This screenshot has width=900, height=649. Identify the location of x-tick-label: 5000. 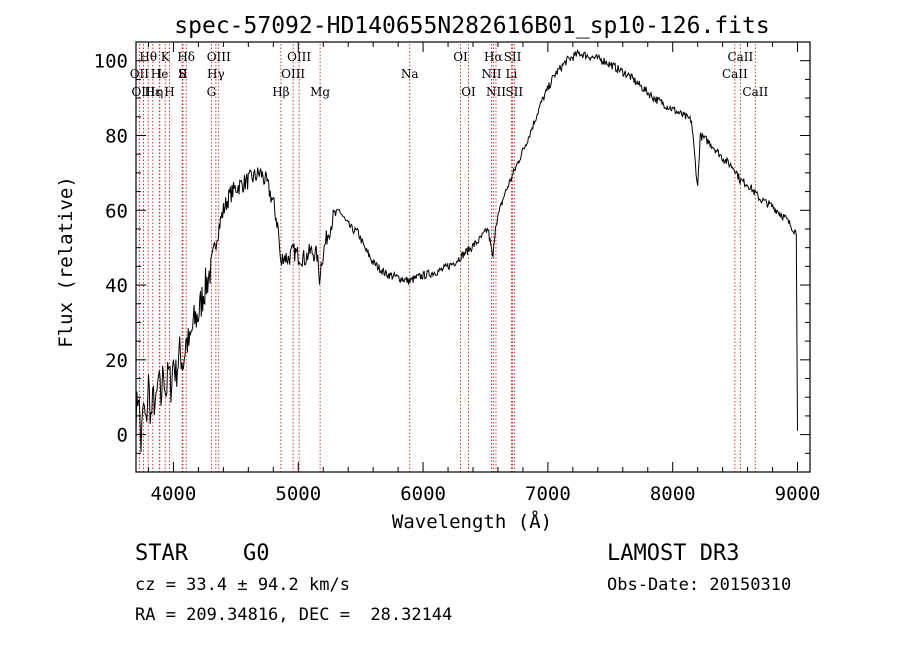
(298, 494).